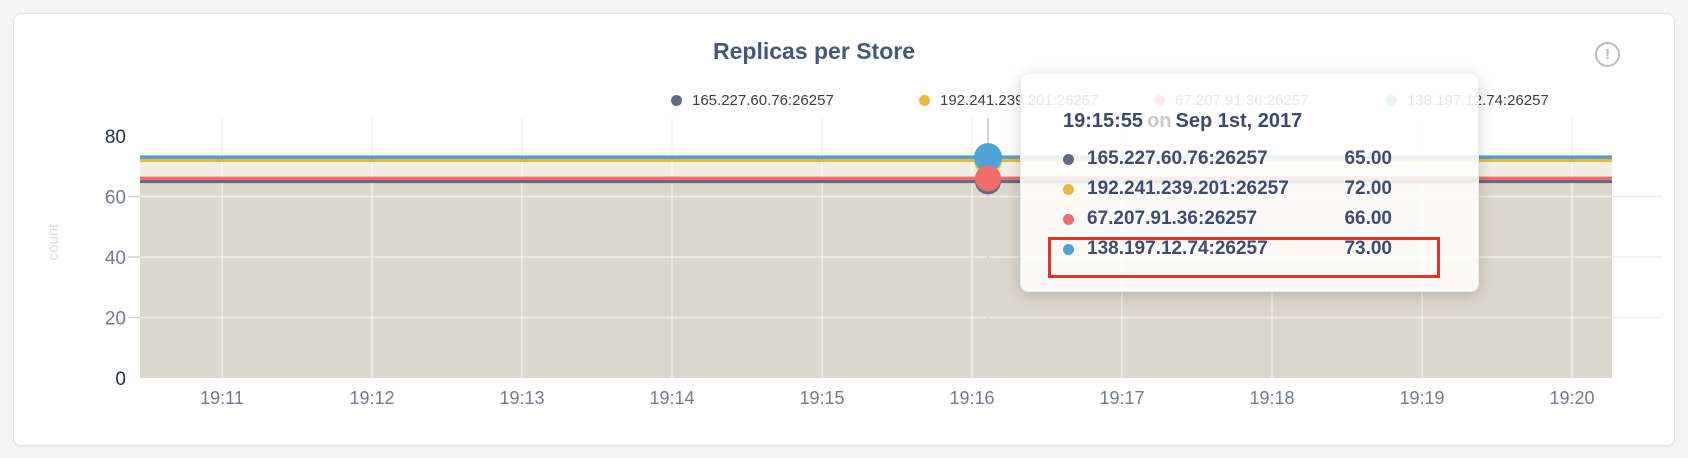 This screenshot has width=1688, height=458. Describe the element at coordinates (1239, 121) in the screenshot. I see `tooltip-date: Sep 1st, 2017` at that location.